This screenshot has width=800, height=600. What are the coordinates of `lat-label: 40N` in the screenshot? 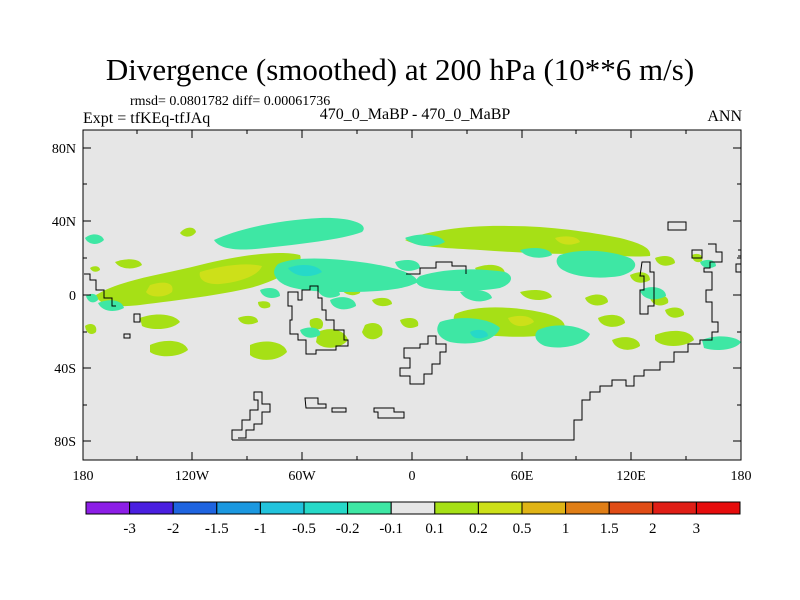 It's located at (64, 222).